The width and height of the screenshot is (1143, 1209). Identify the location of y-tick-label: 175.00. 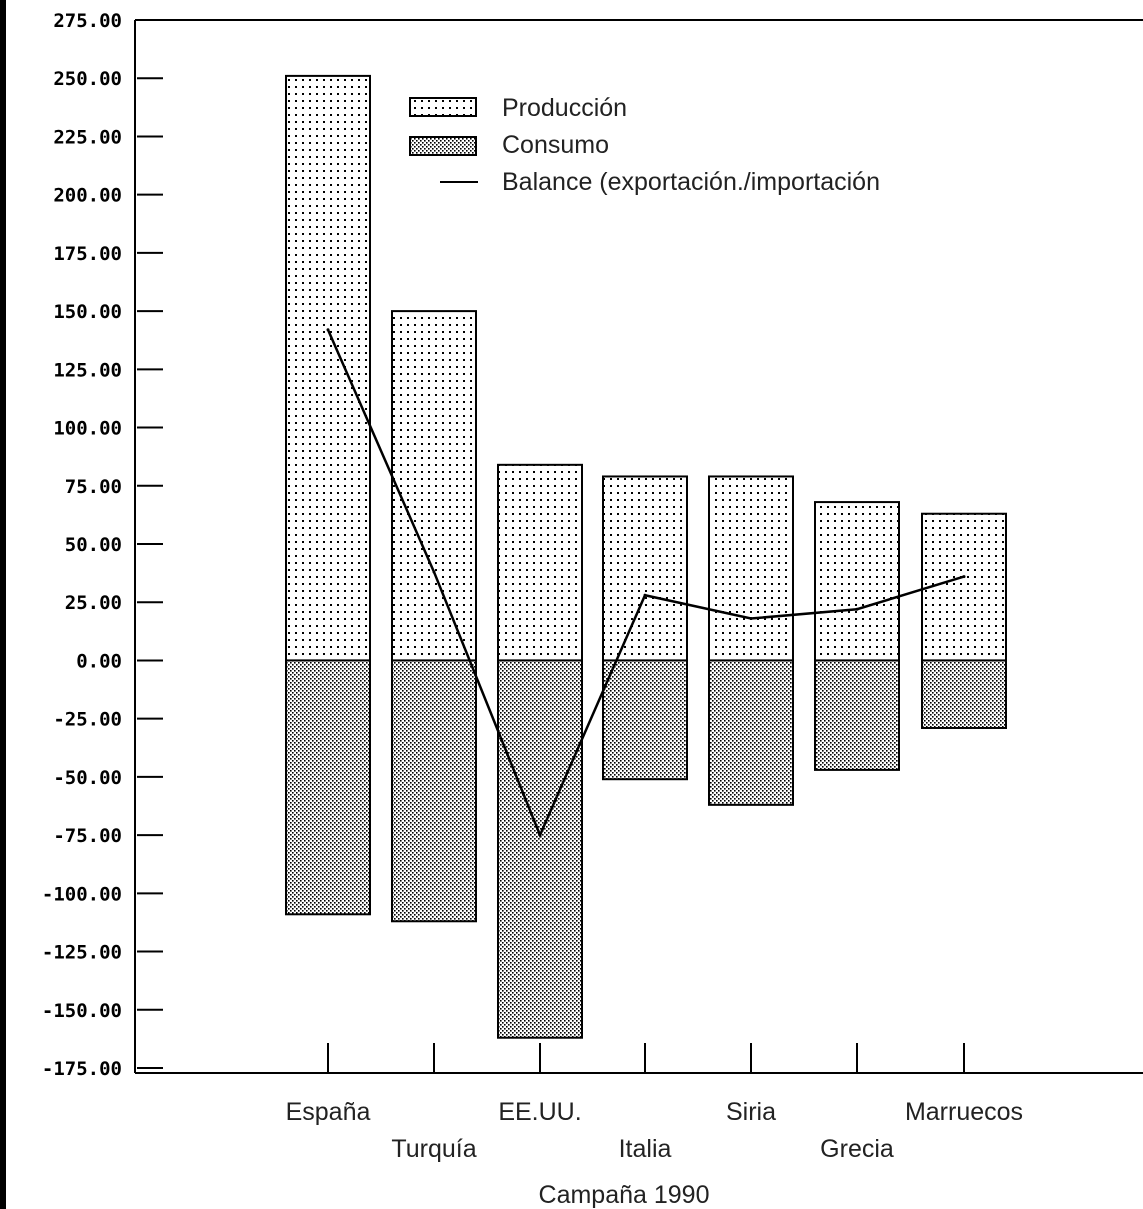
(87, 254).